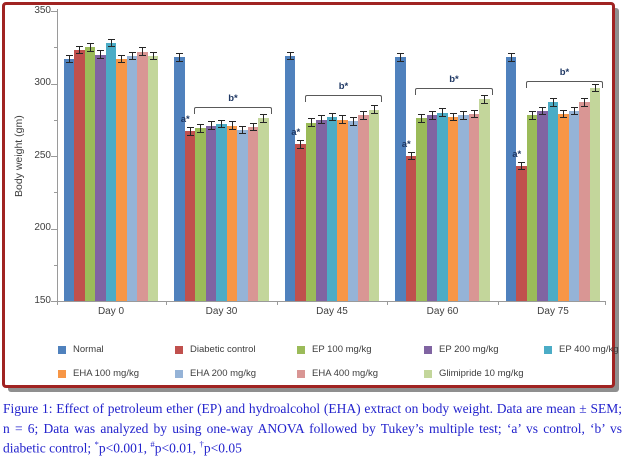 Image resolution: width=626 pixels, height=458 pixels. I want to click on y-tick-label: 250, so click(42, 155).